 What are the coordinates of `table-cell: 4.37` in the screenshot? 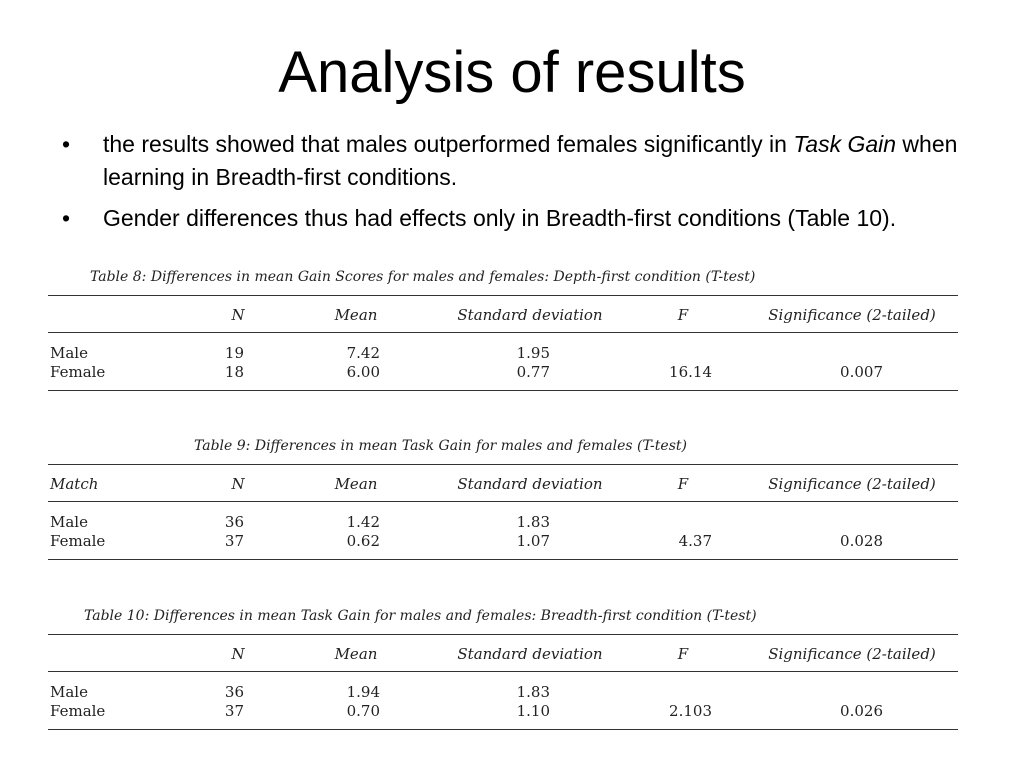 It's located at (695, 541).